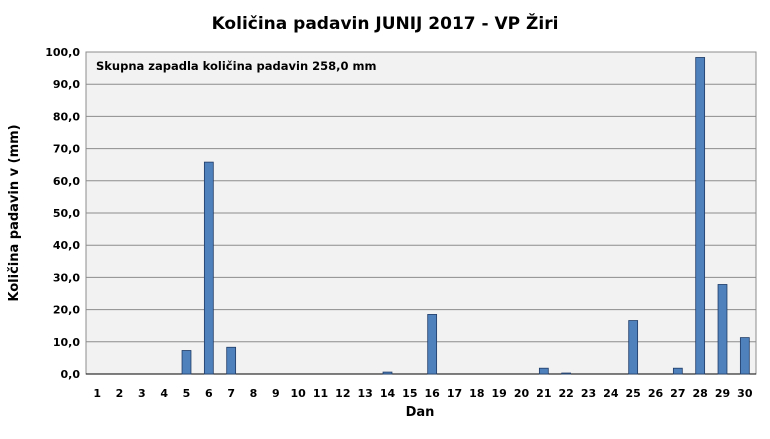 This screenshot has width=770, height=439. I want to click on x-tick-label: 28, so click(700, 393).